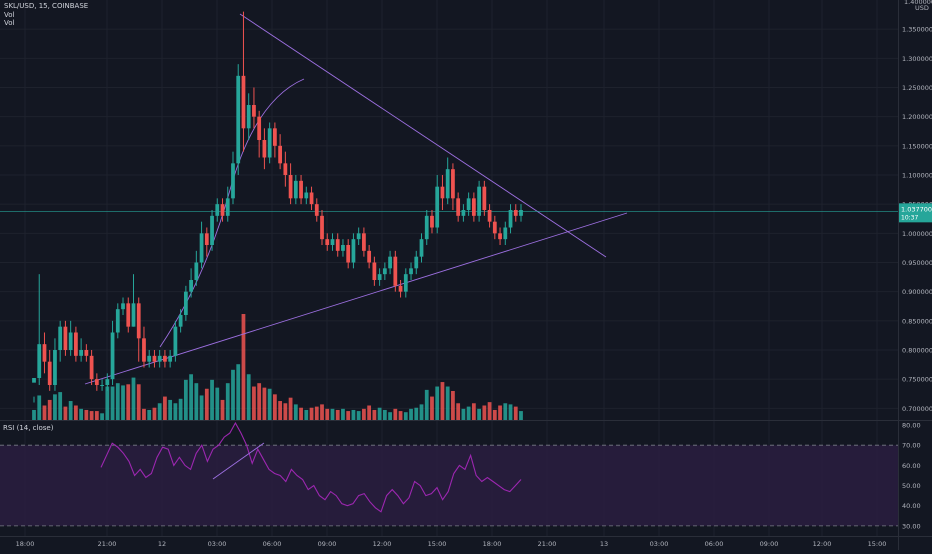 This screenshot has height=554, width=932. Describe the element at coordinates (916, 209) in the screenshot. I see `price-tag-value: 1.03770000` at that location.